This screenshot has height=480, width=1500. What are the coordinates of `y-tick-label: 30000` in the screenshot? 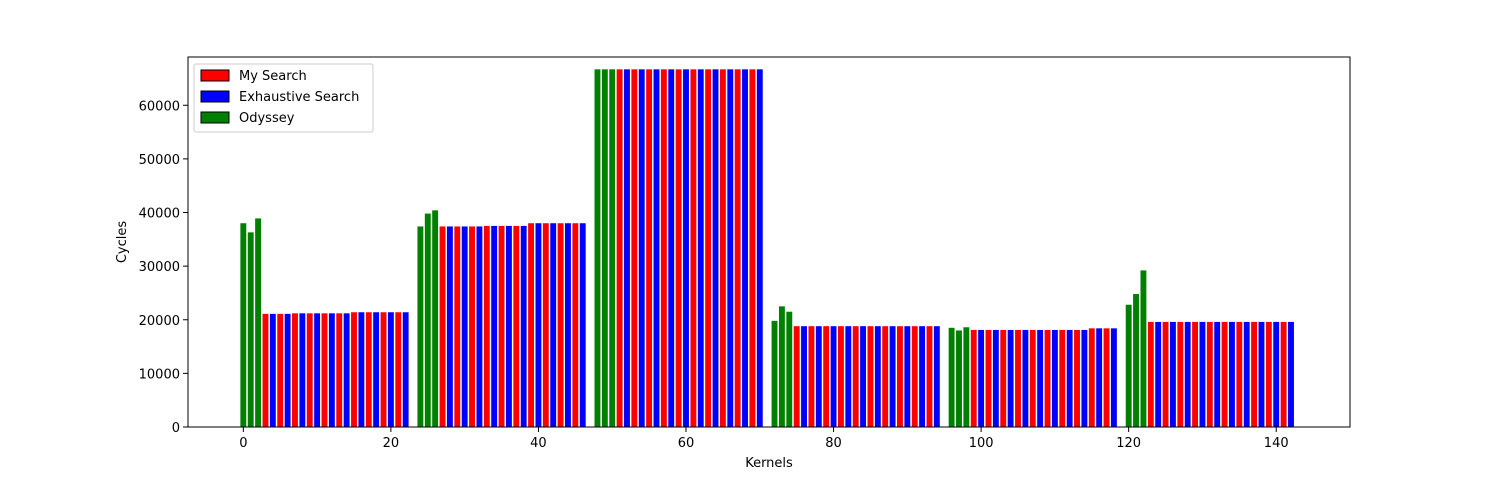 It's located at (159, 267).